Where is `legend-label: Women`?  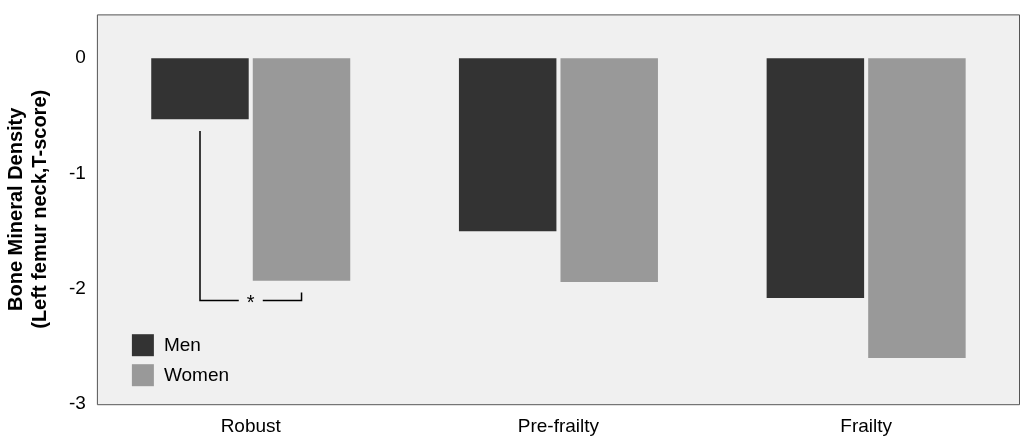 legend-label: Women is located at coordinates (196, 375).